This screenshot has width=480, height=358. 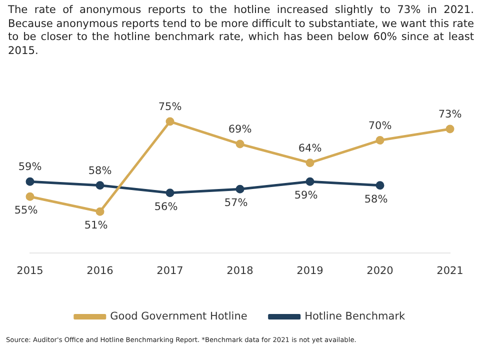 What do you see at coordinates (240, 270) in the screenshot?
I see `x-tick-label: 2018` at bounding box center [240, 270].